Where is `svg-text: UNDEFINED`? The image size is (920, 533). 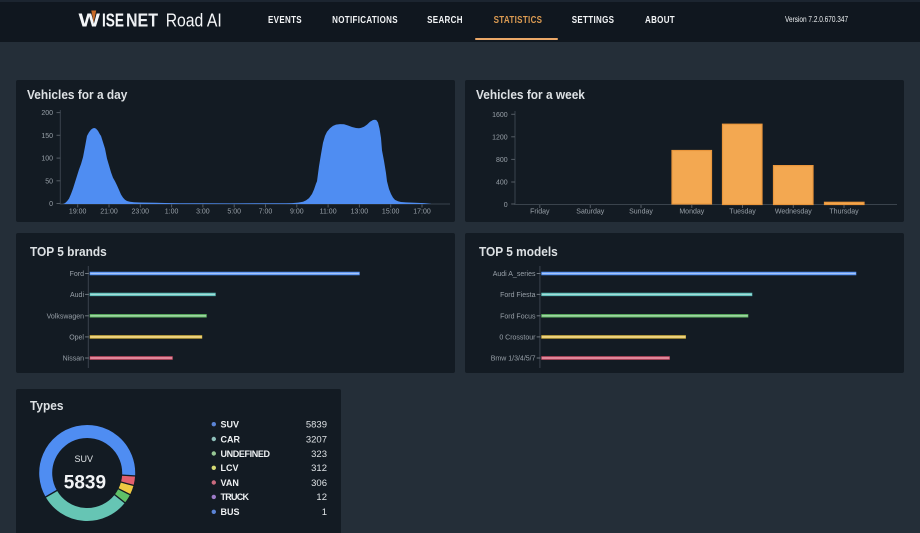 svg-text: UNDEFINED is located at coordinates (246, 454).